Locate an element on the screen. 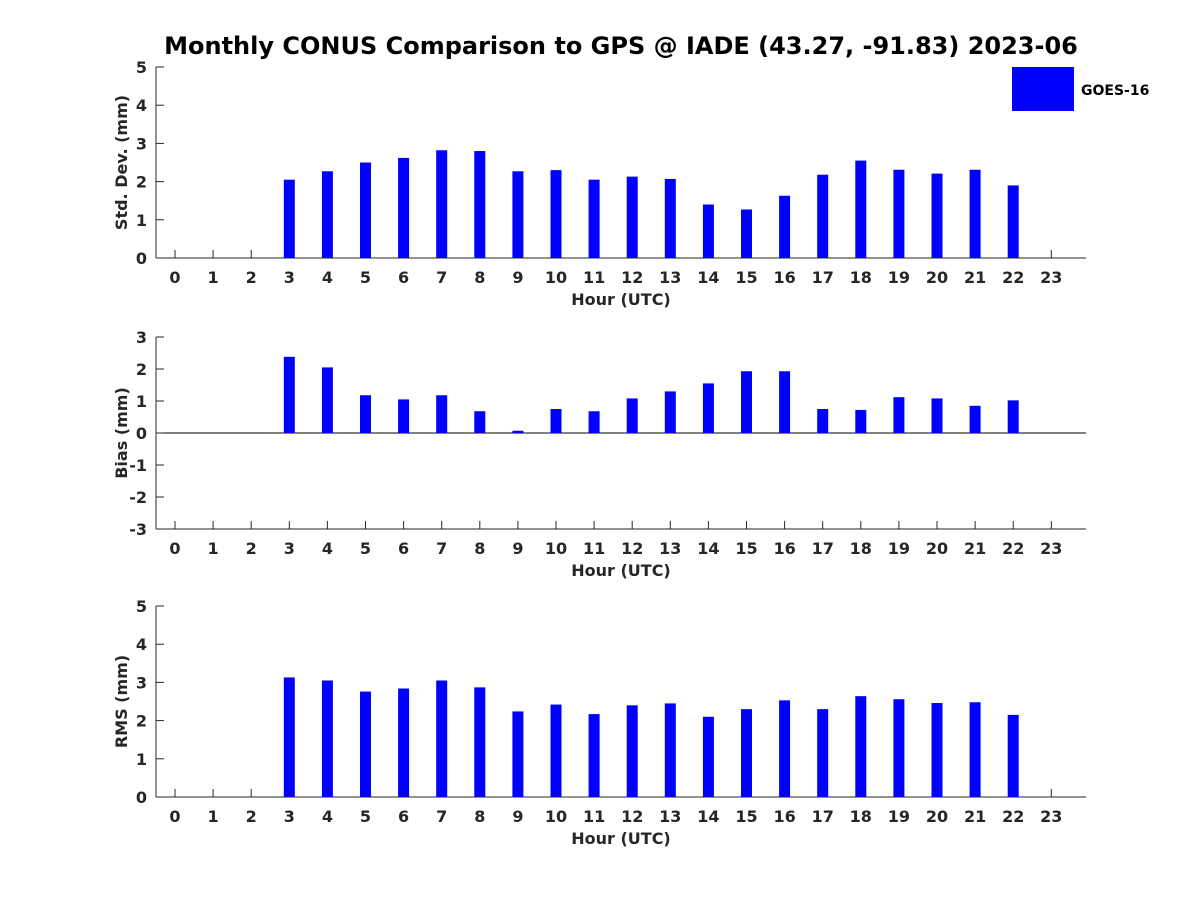  y-tick-label: 3 is located at coordinates (141, 143).